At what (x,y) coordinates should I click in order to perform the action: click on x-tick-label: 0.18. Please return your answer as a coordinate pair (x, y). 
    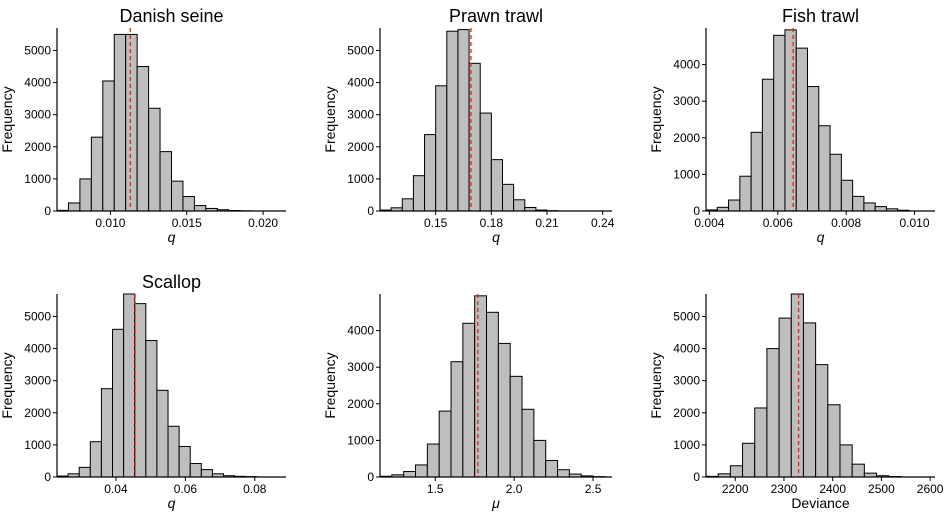
    Looking at the image, I should click on (492, 223).